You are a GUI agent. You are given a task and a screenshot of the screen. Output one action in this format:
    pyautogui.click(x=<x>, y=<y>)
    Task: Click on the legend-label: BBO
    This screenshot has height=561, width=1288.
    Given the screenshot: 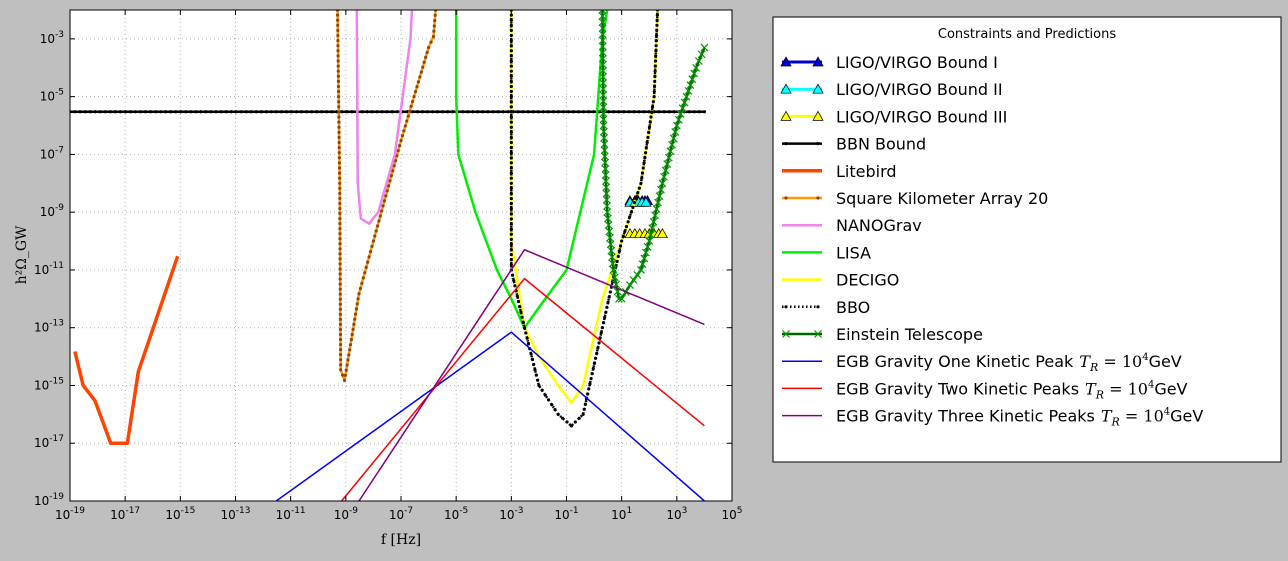 What is the action you would take?
    pyautogui.click(x=853, y=307)
    